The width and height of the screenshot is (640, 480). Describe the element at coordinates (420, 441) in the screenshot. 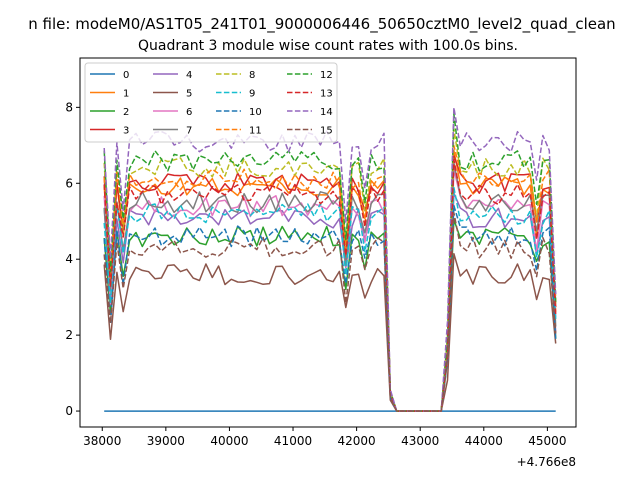

I see `x-tick-label: 43000` at that location.